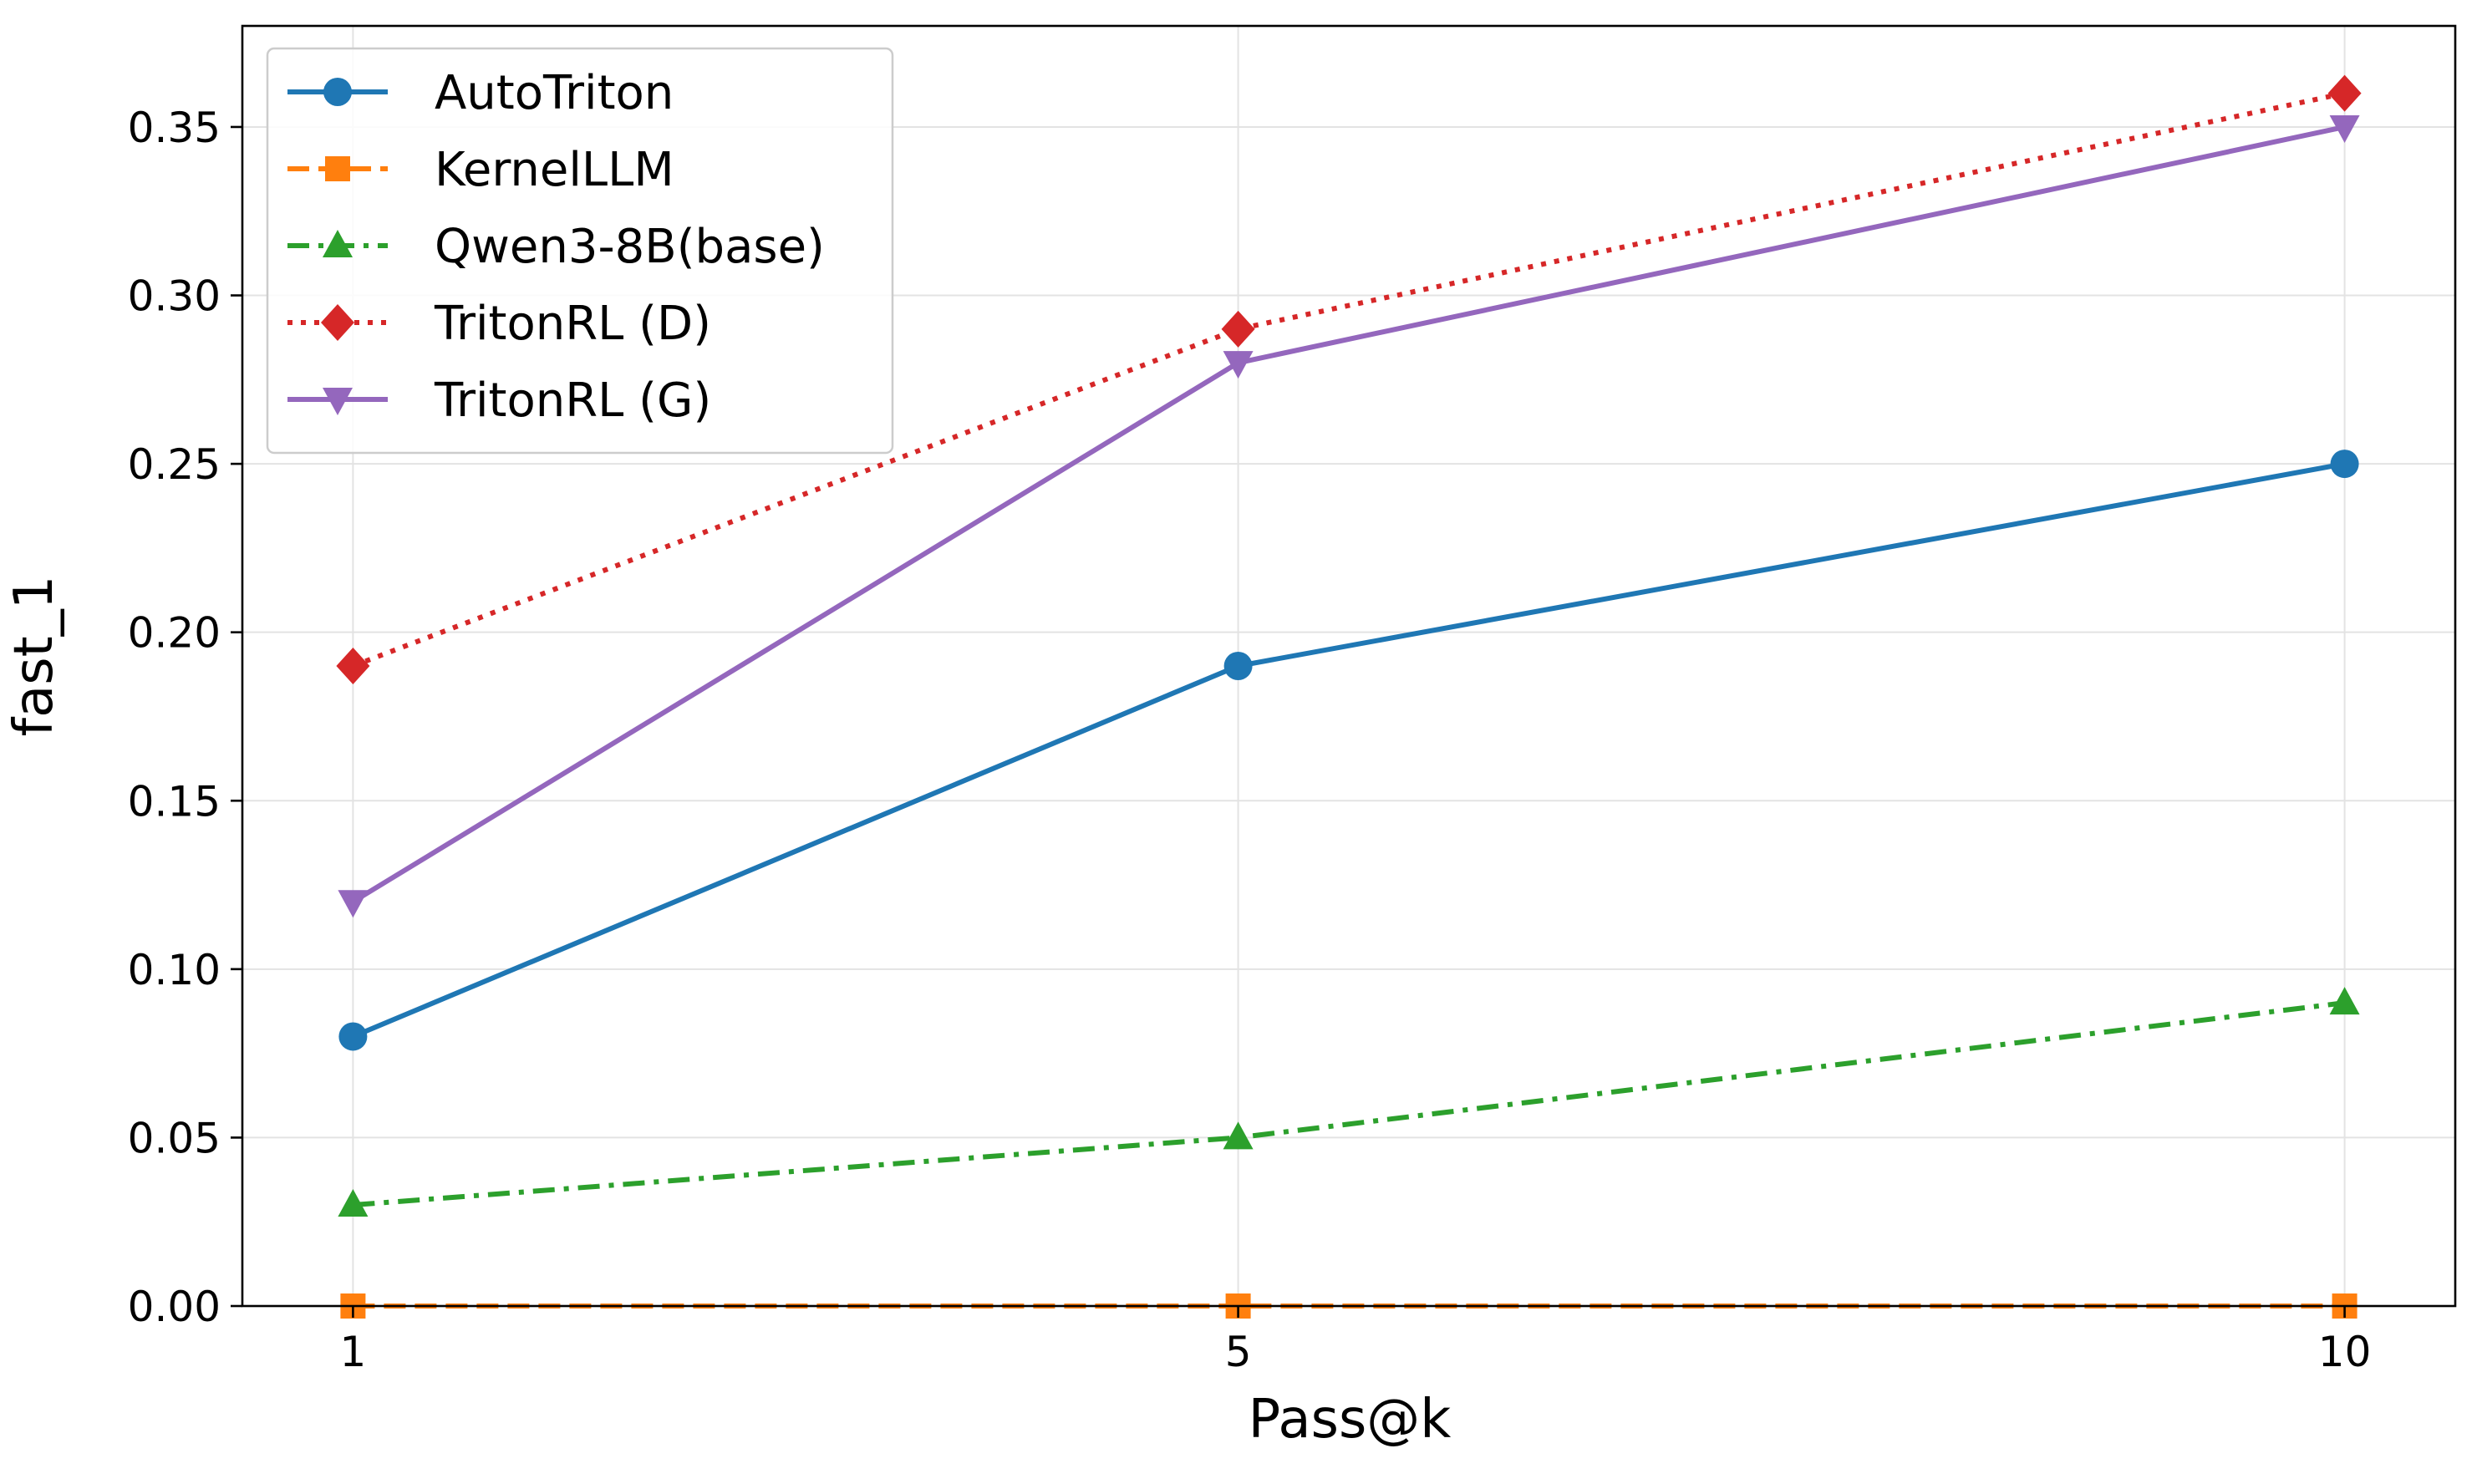  I want to click on y-tick-label: 0.05, so click(174, 1138).